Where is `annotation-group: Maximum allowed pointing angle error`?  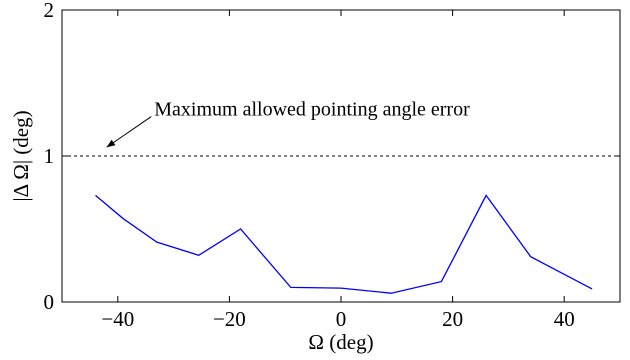
annotation-group: Maximum allowed pointing angle error is located at coordinates (288, 123).